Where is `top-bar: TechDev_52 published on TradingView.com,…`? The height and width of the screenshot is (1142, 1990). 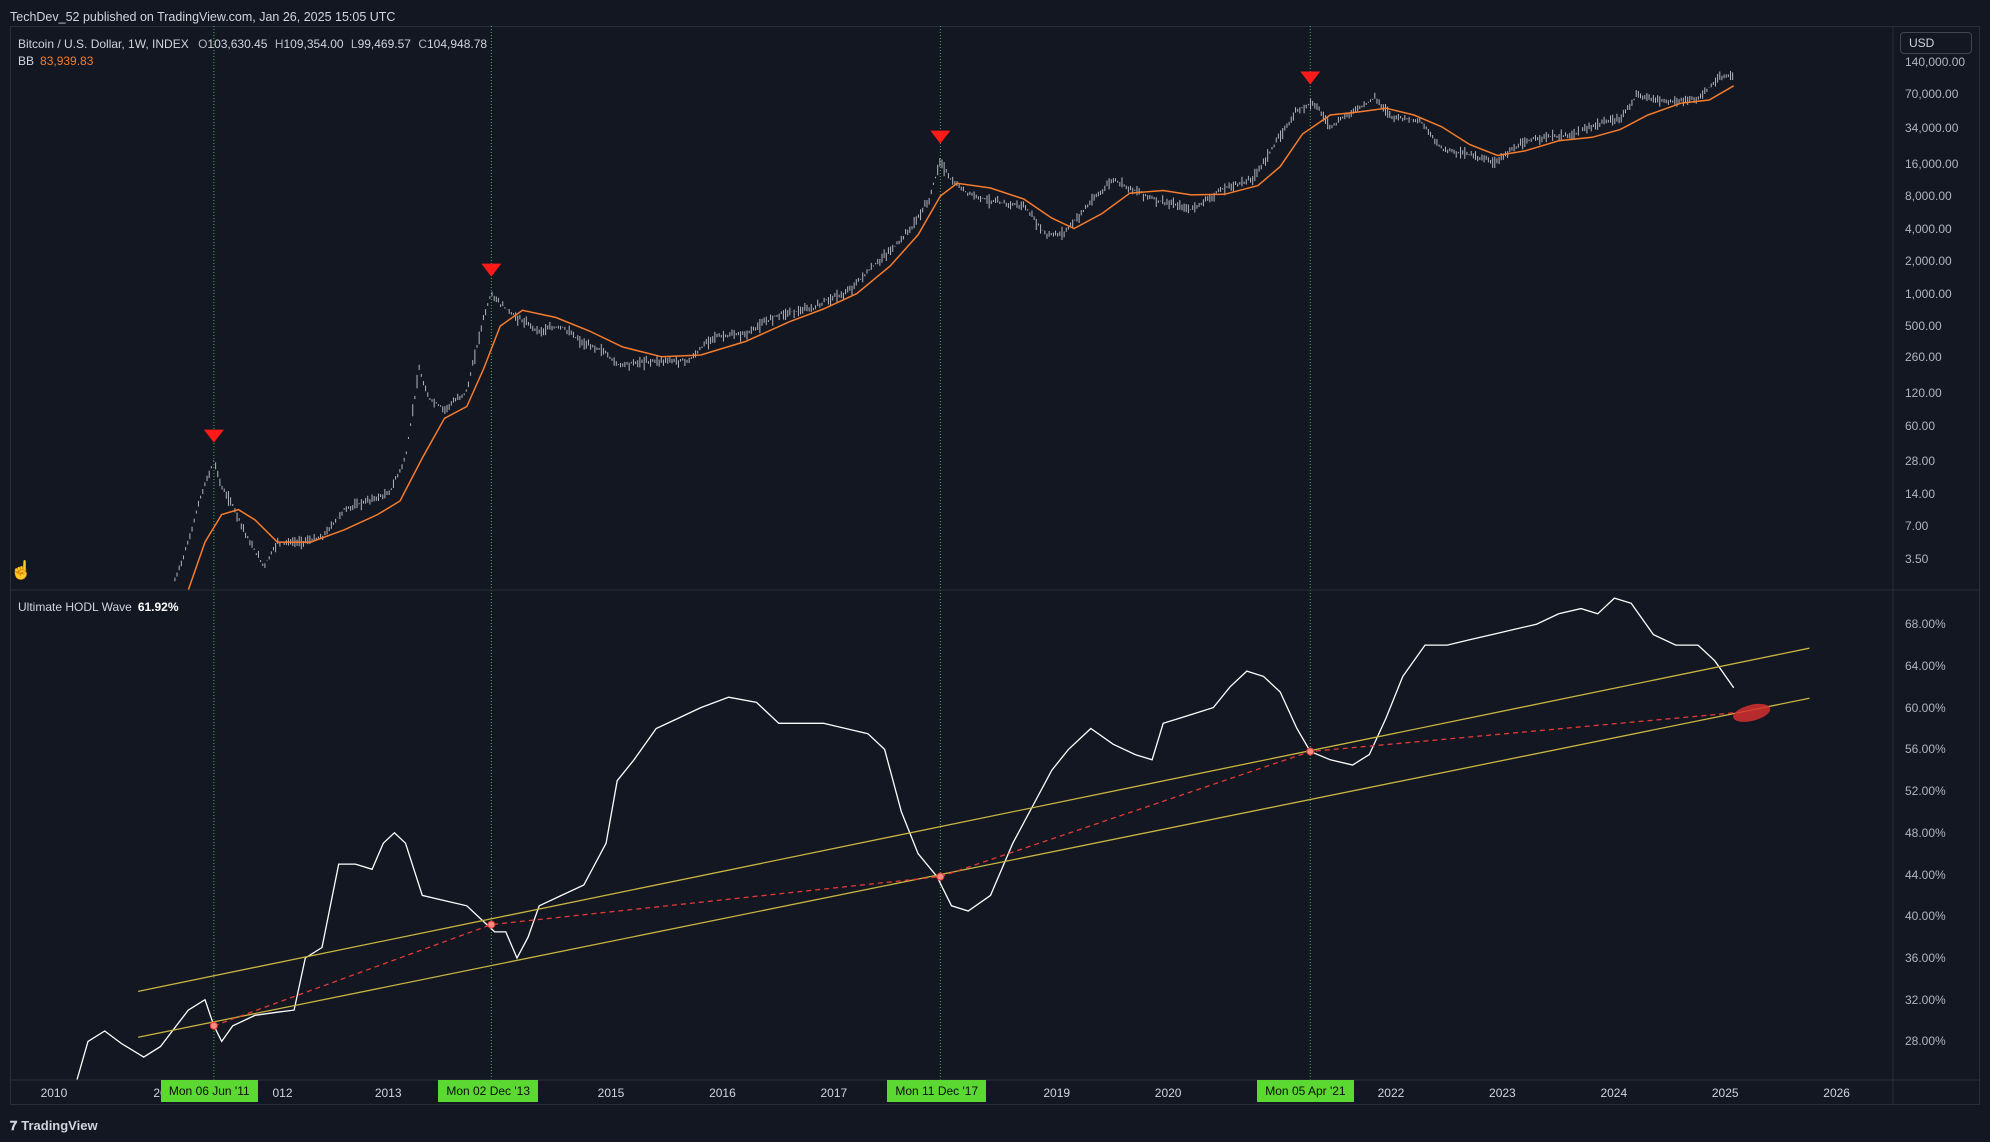
top-bar: TechDev_52 published on TradingView.com,… is located at coordinates (995, 13).